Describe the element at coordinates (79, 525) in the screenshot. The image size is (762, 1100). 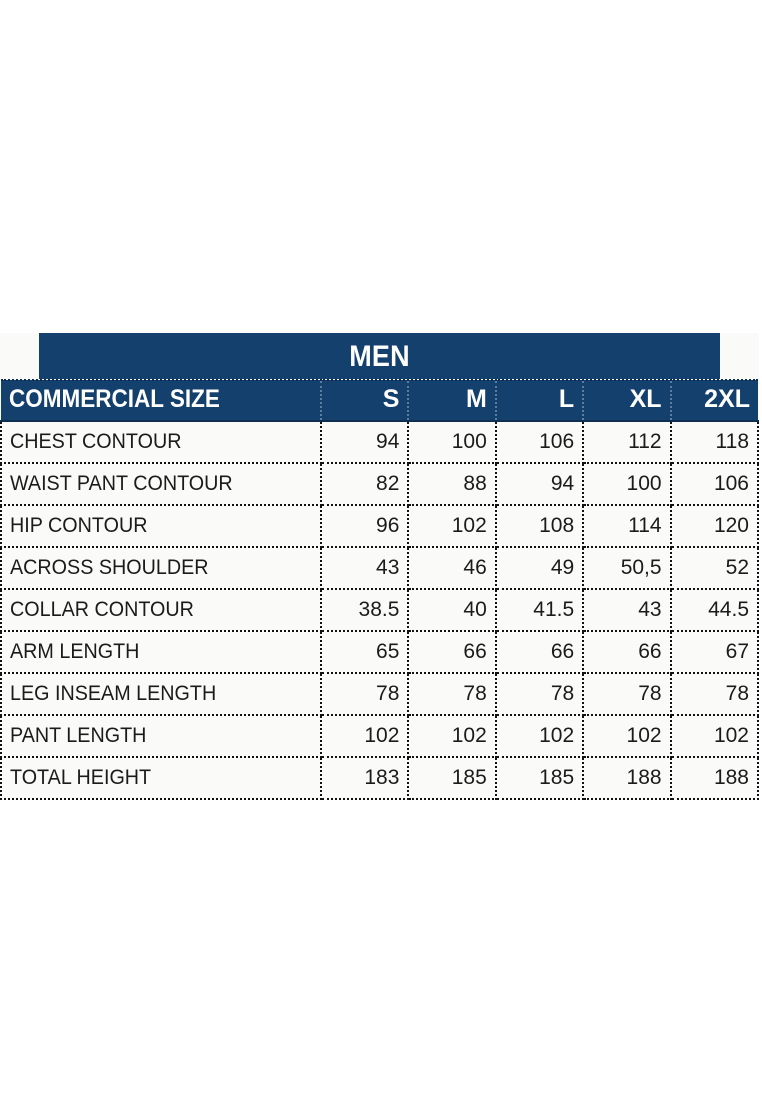
I see `row-label-text: HIP CONTOUR` at that location.